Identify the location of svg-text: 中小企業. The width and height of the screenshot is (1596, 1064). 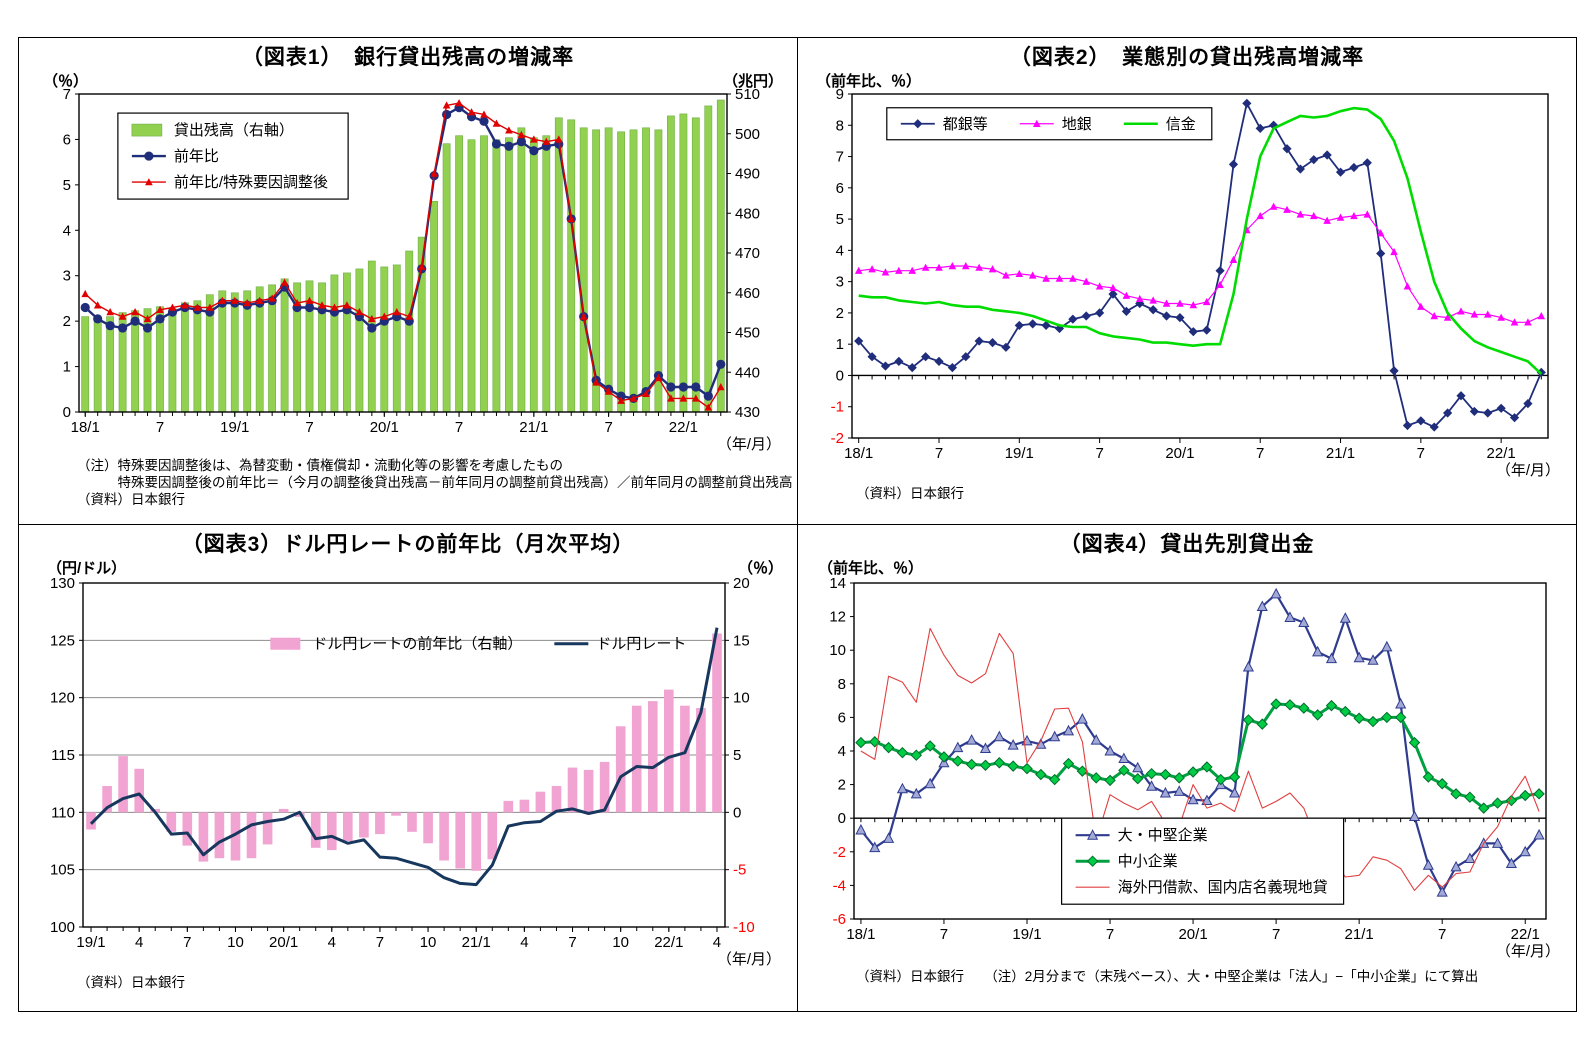
(1148, 861).